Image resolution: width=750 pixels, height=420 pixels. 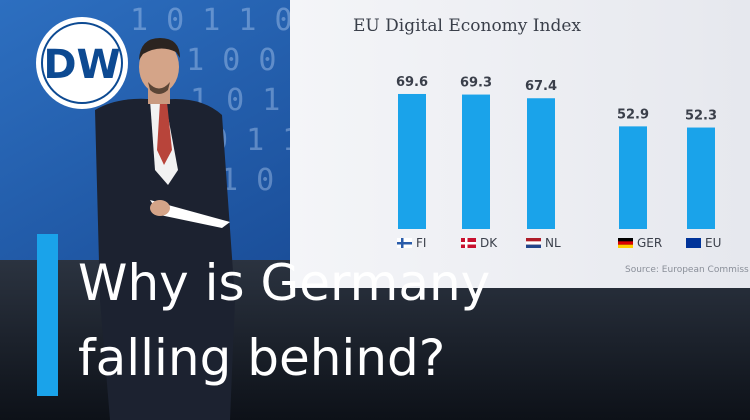 I want to click on chart-source: Source: European Commiss, so click(x=687, y=270).